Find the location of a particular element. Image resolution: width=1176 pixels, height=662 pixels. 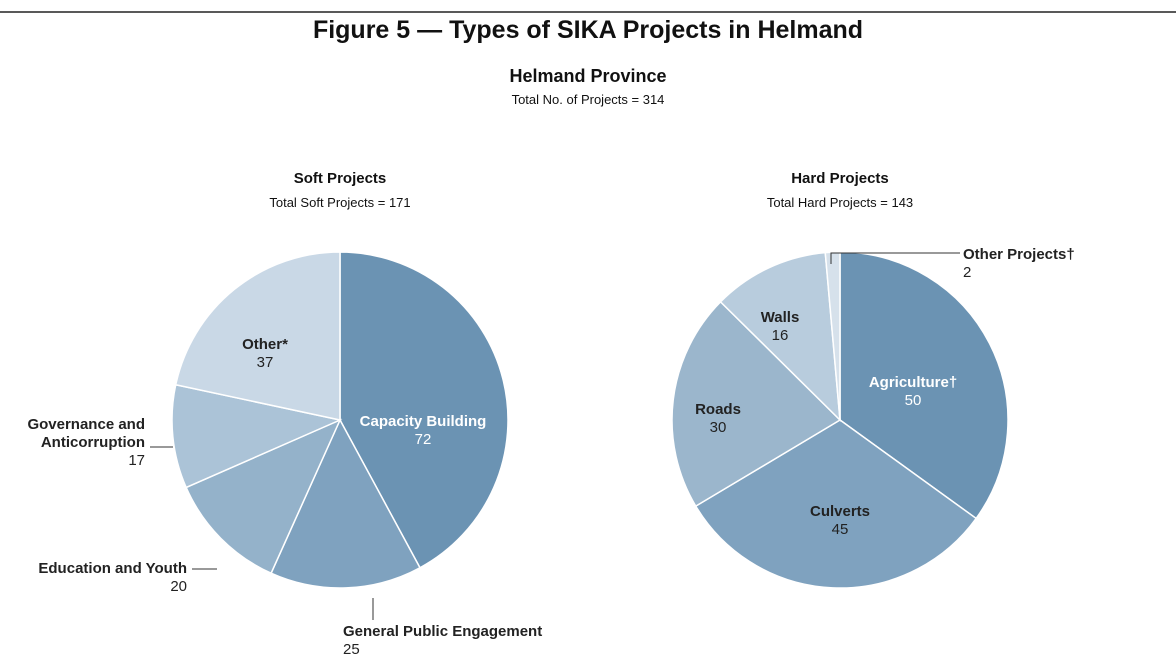

value-label: 16 is located at coordinates (780, 335).